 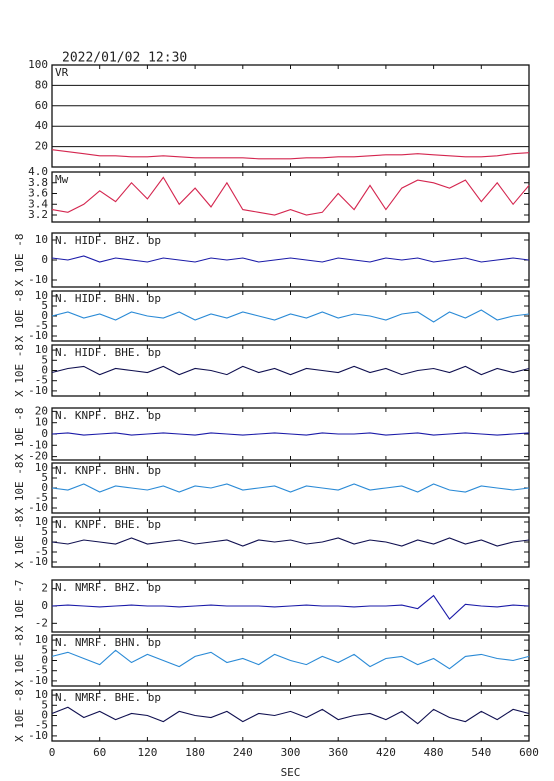 What do you see at coordinates (195, 752) in the screenshot?
I see `x-tick-label: 180` at bounding box center [195, 752].